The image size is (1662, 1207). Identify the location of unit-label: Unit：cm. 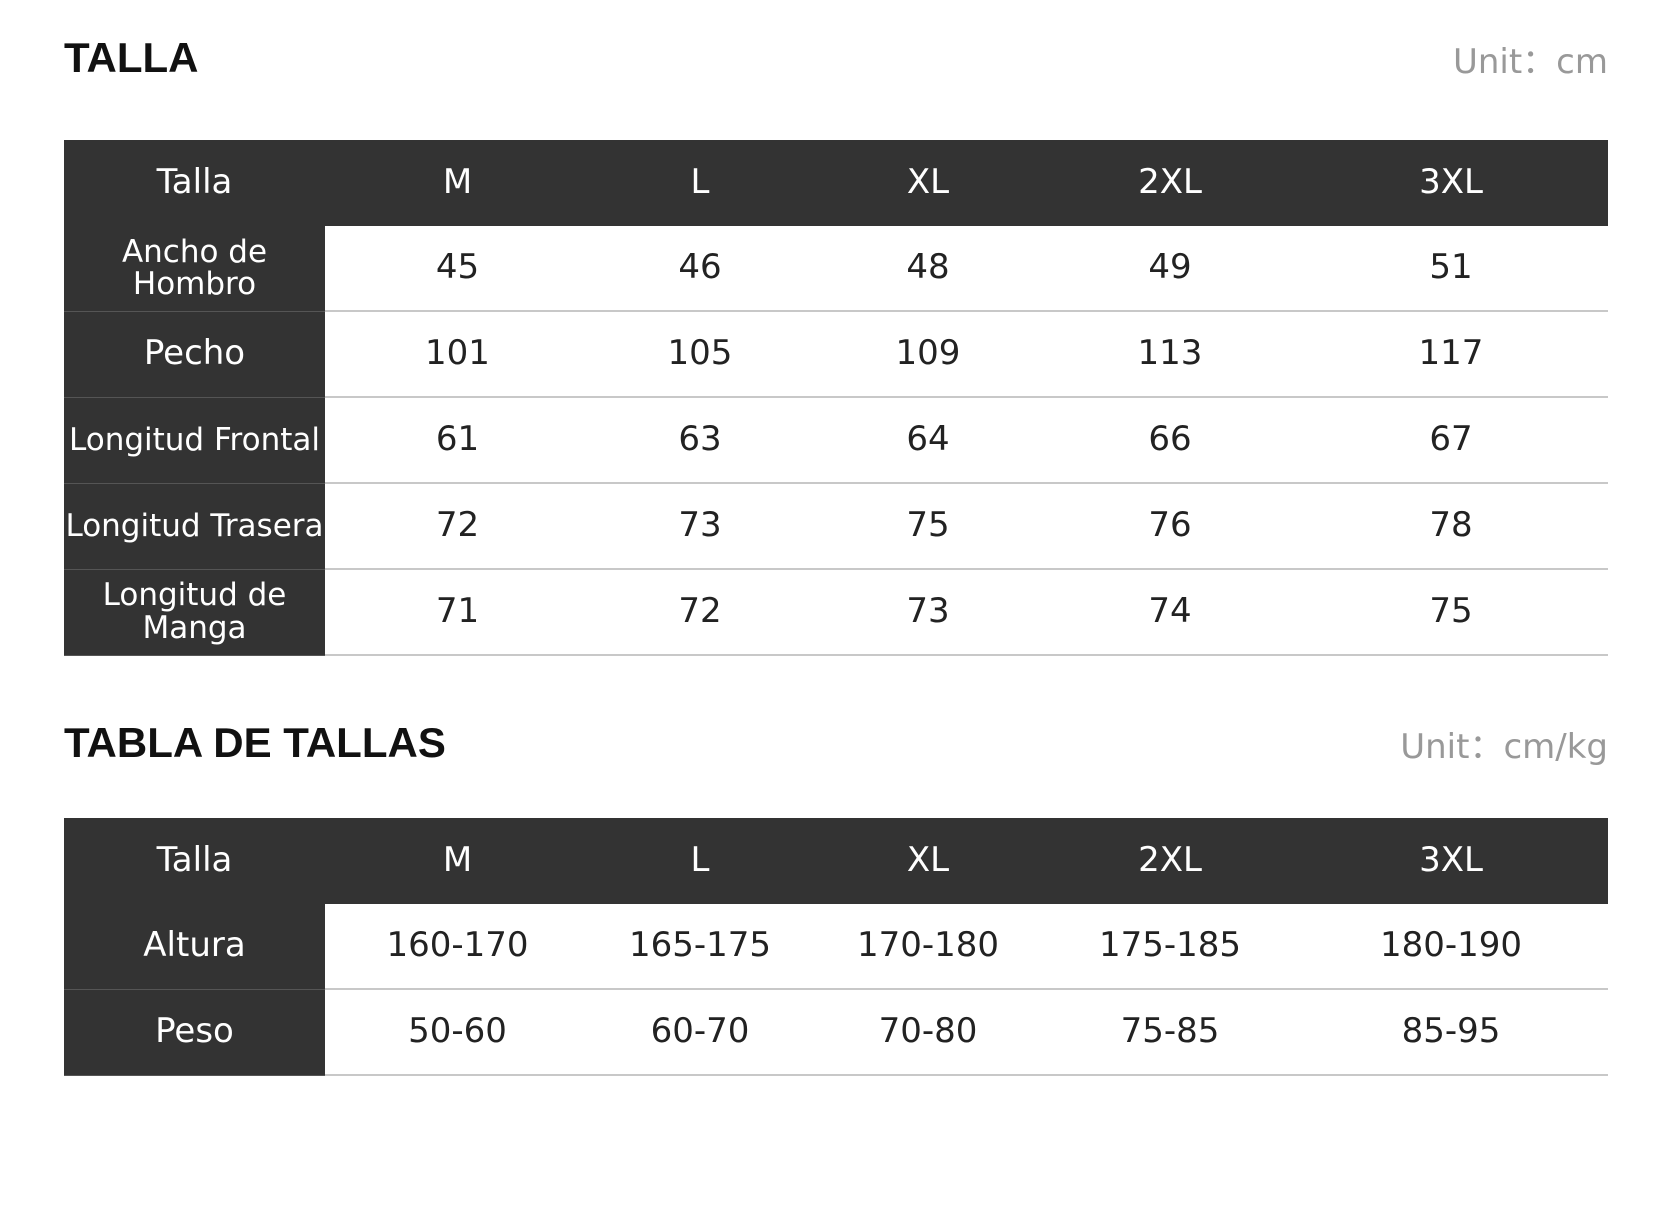
(1530, 61).